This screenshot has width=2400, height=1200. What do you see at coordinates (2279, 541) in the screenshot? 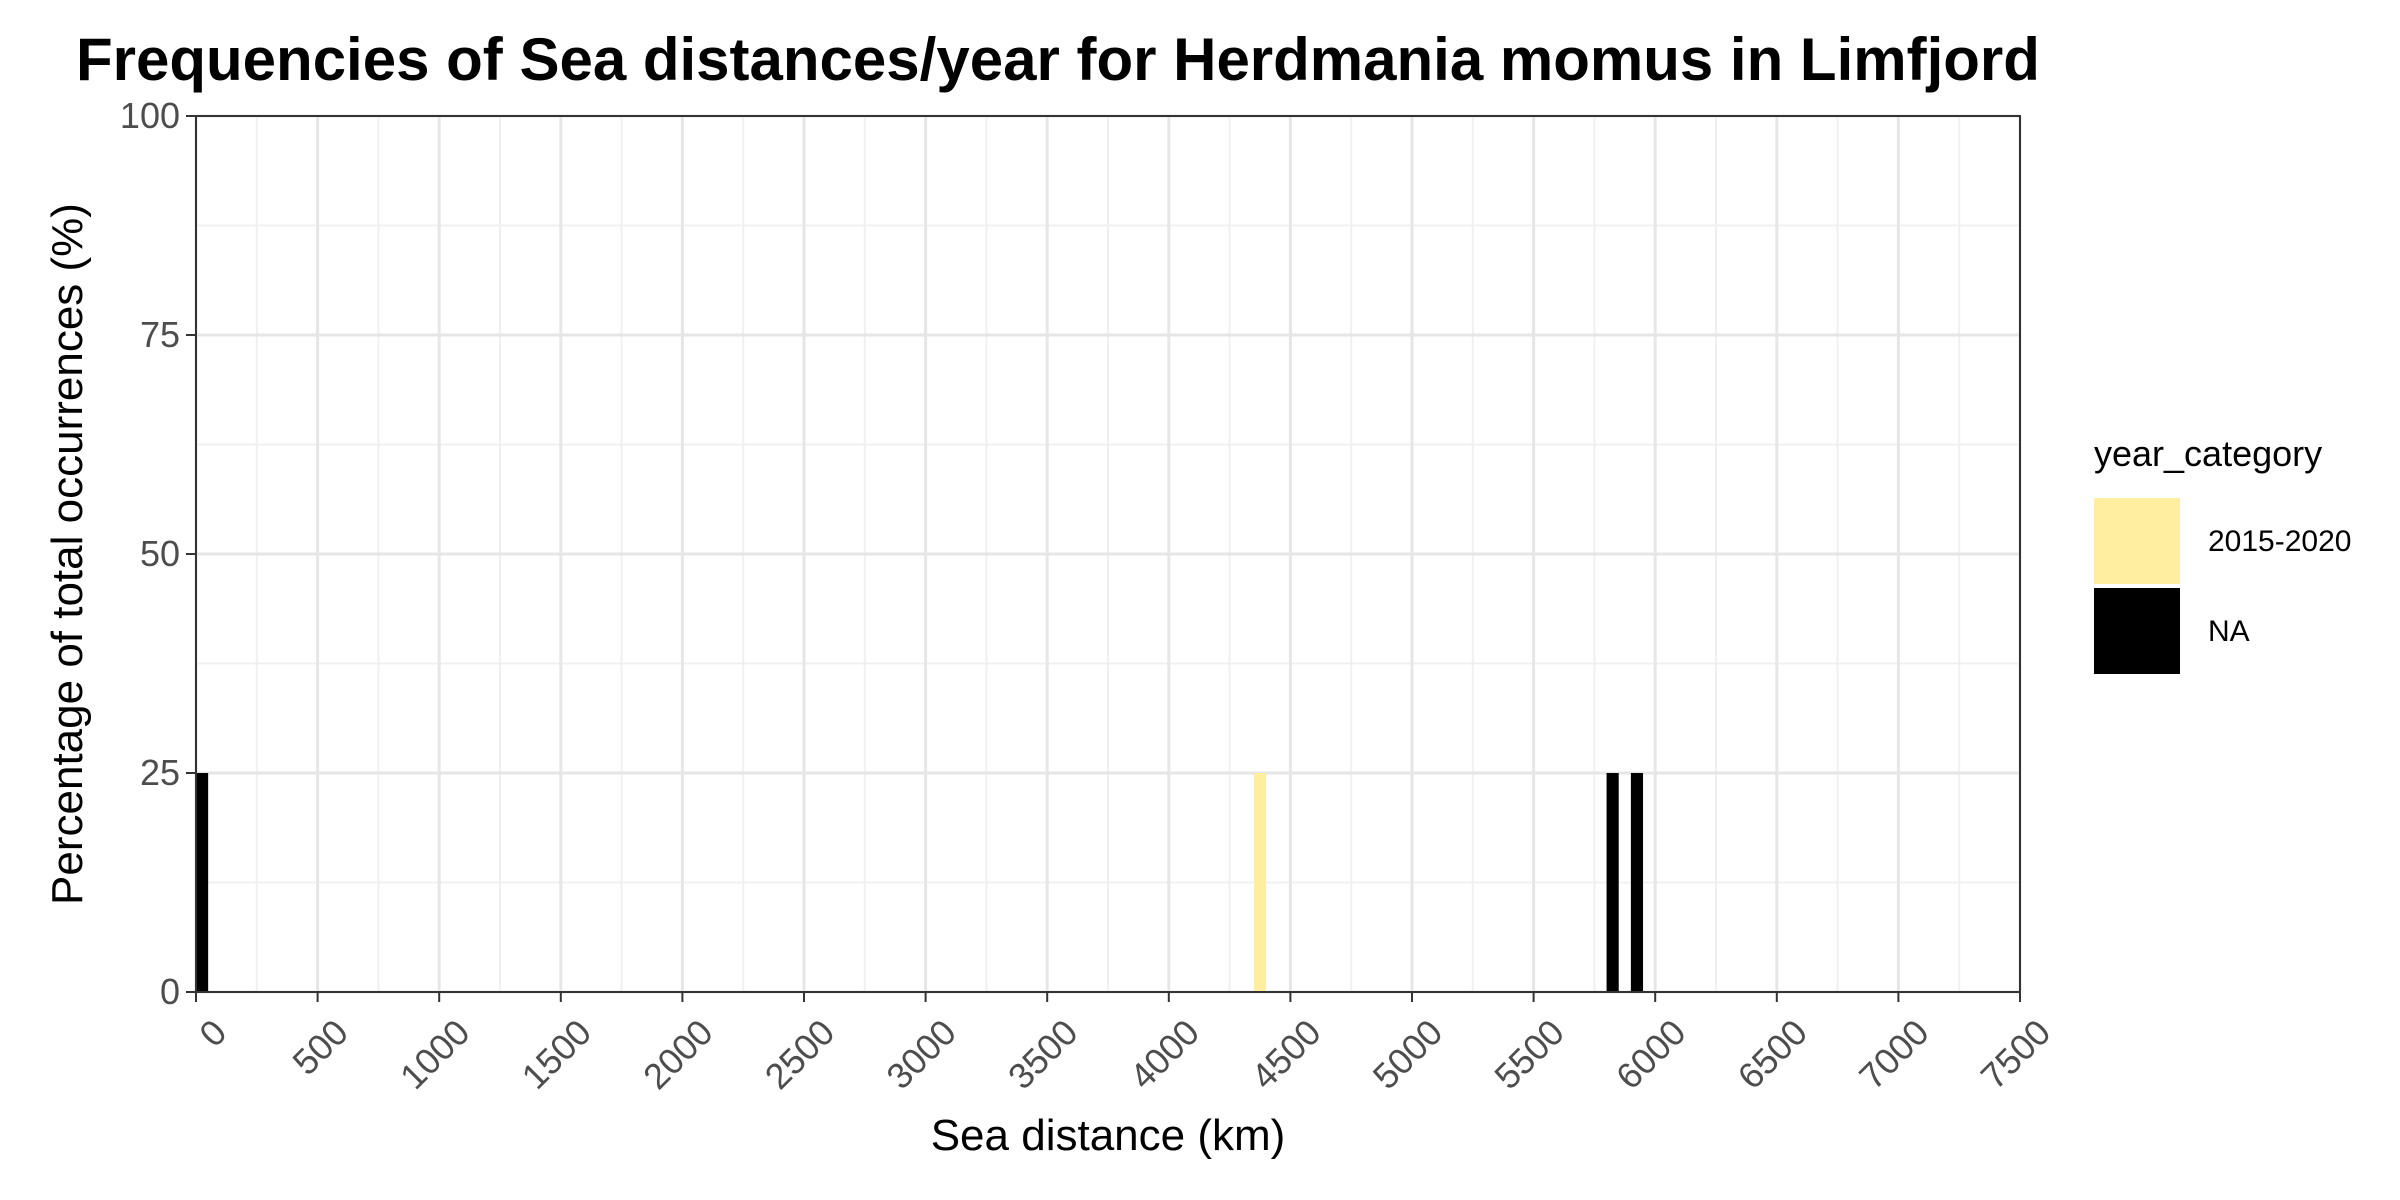
I see `legend-label: 2015-2020` at bounding box center [2279, 541].